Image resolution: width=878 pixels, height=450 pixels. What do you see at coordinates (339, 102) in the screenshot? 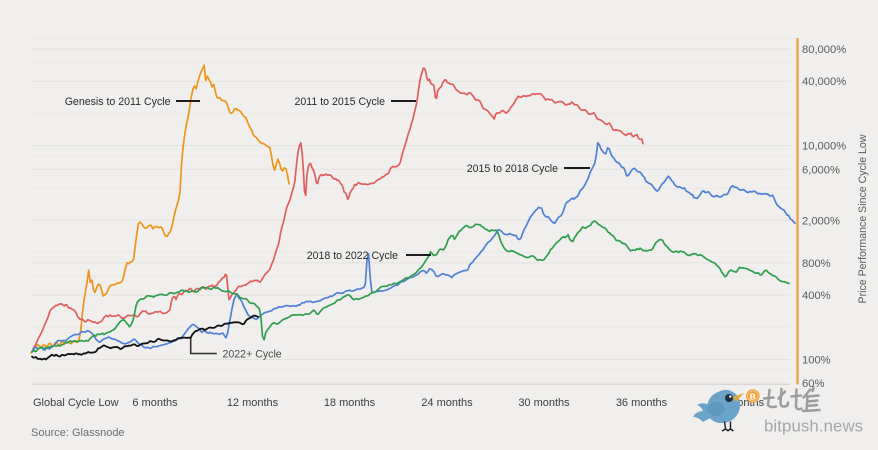
I see `svg-text: 2011 to 2015 Cycle` at bounding box center [339, 102].